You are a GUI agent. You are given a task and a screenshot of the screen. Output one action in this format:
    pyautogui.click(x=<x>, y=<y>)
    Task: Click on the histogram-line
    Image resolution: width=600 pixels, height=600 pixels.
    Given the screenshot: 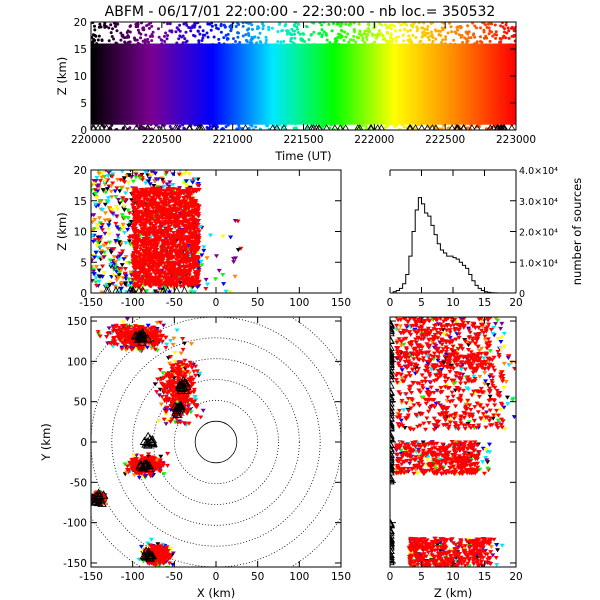 What is the action you would take?
    pyautogui.click(x=453, y=245)
    